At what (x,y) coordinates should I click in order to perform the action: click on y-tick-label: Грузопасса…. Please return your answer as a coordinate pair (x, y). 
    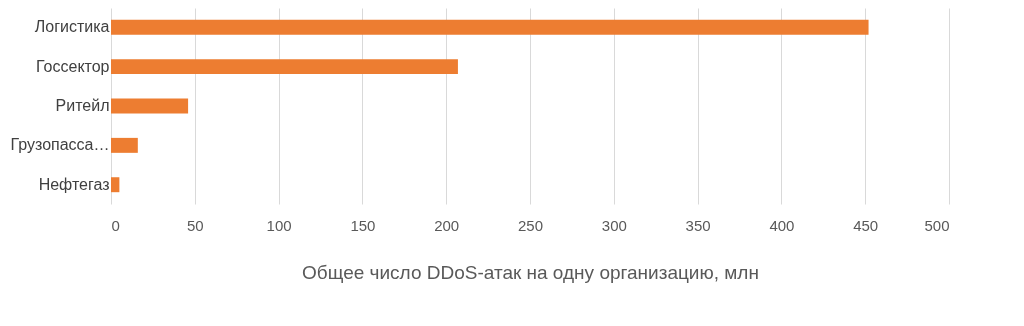
    Looking at the image, I should click on (60, 145).